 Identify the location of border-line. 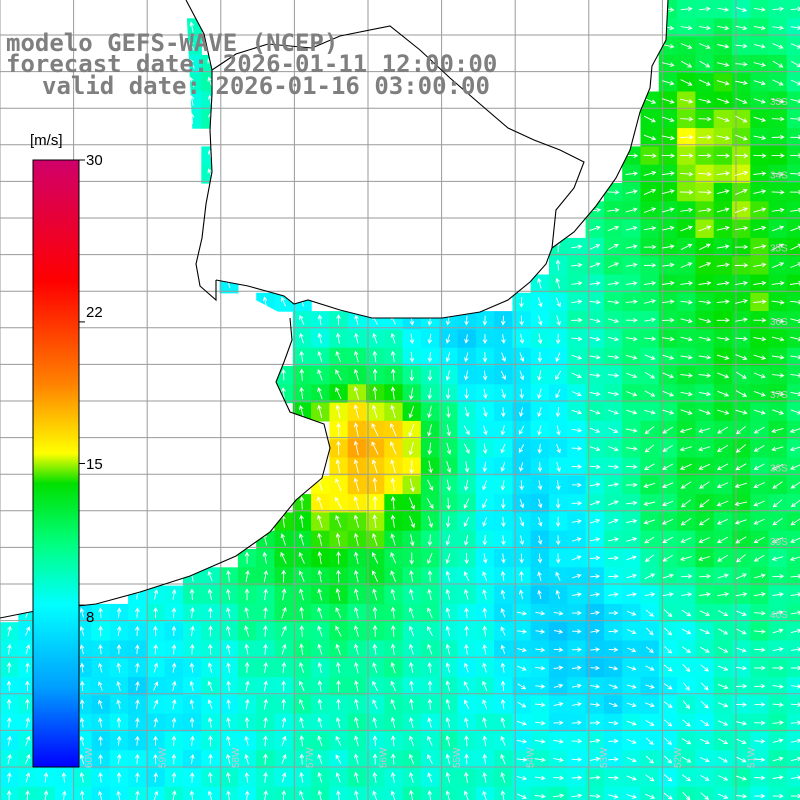
(201, 151).